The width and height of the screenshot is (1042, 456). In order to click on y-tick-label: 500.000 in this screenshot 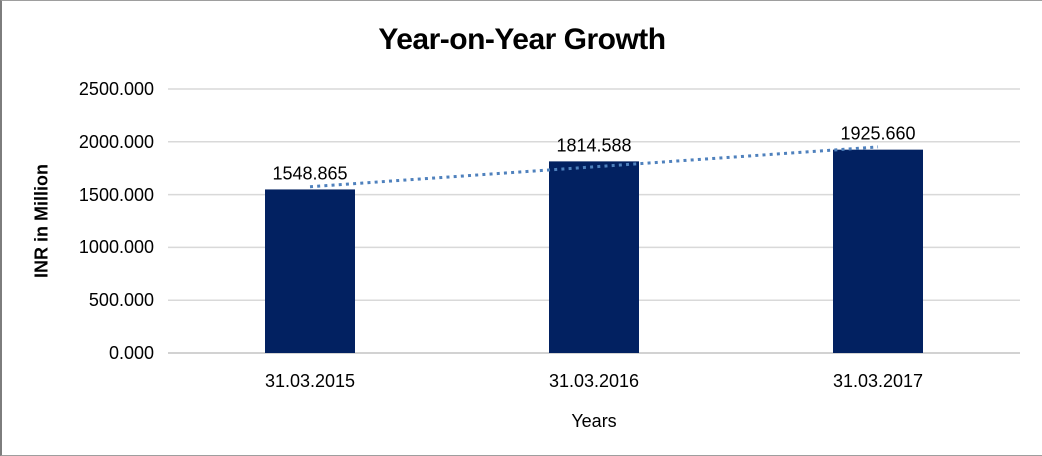, I will do `click(121, 300)`.